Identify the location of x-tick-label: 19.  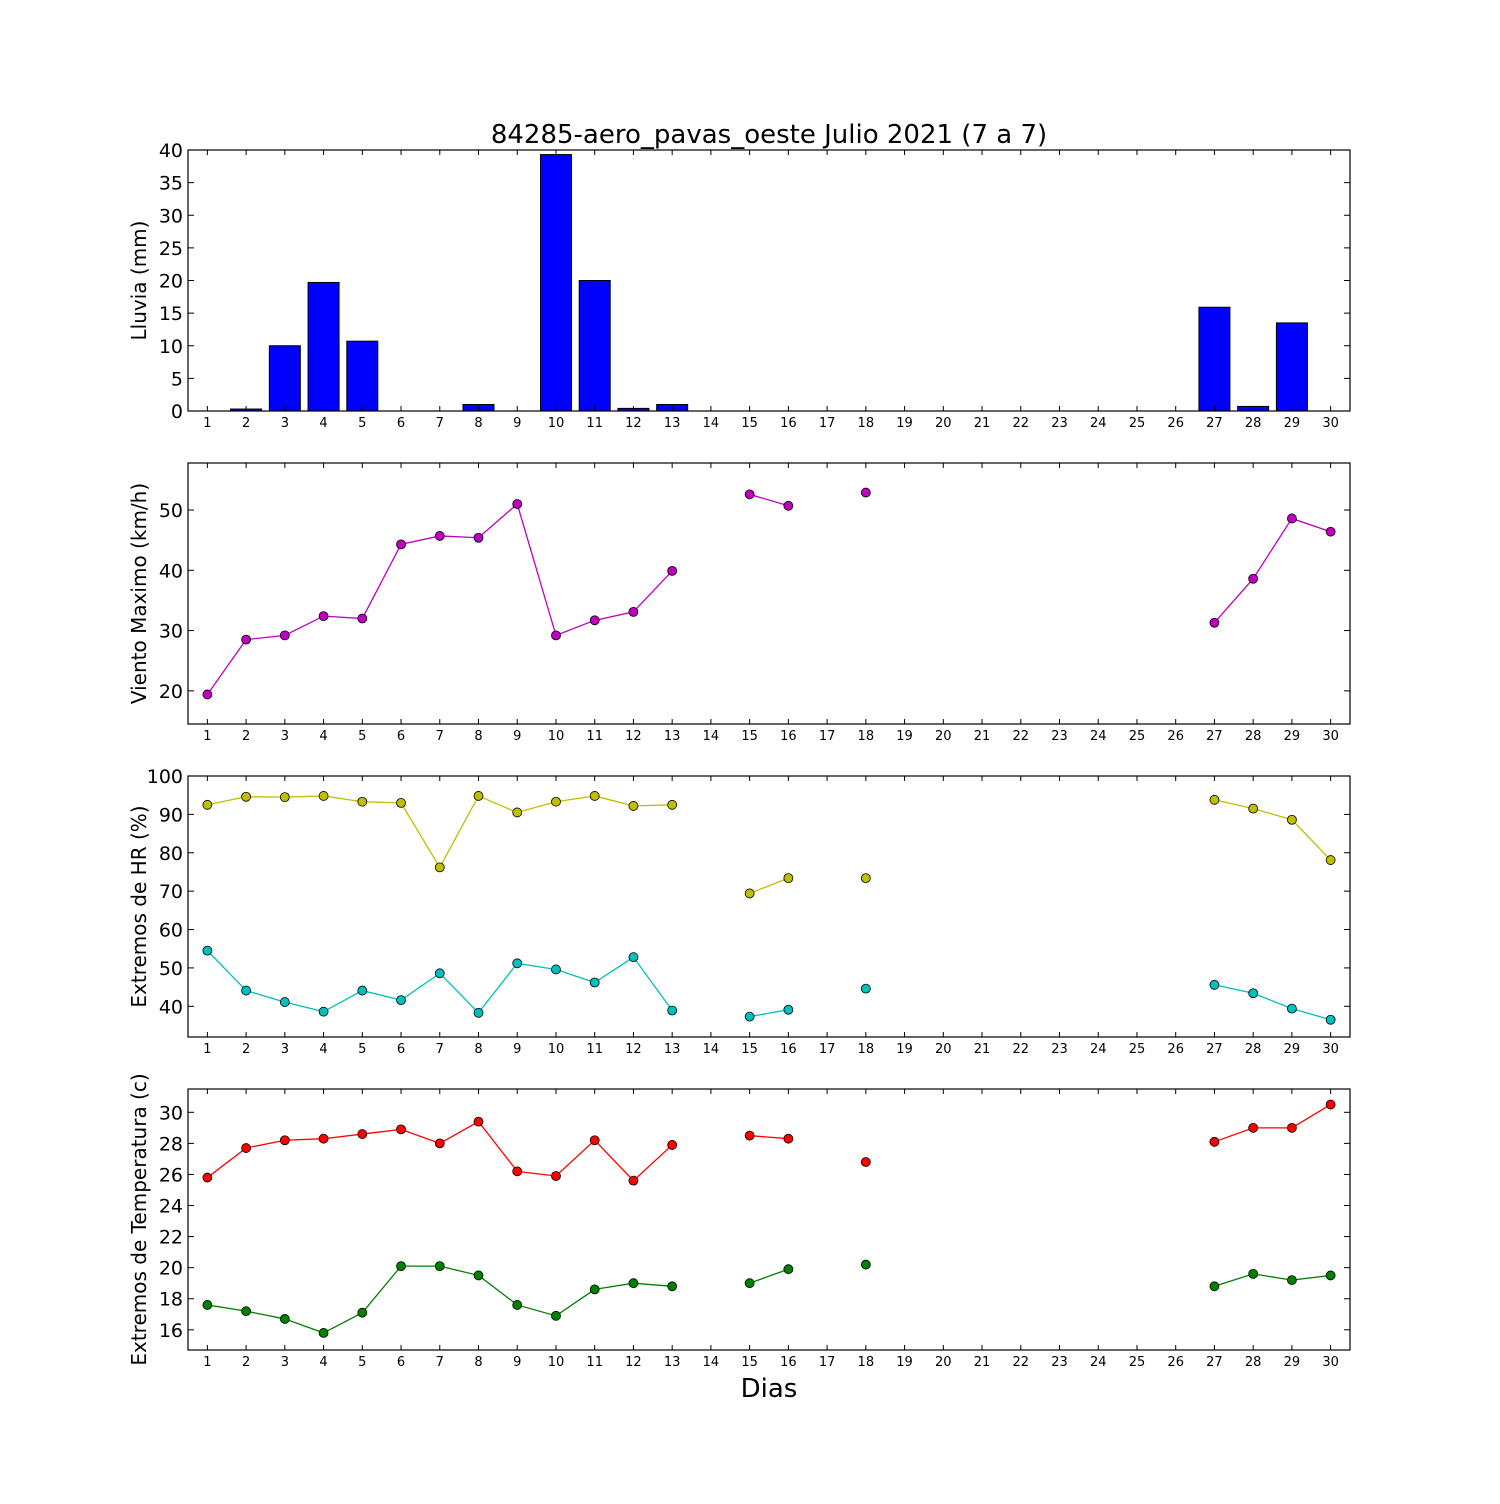
(904, 736).